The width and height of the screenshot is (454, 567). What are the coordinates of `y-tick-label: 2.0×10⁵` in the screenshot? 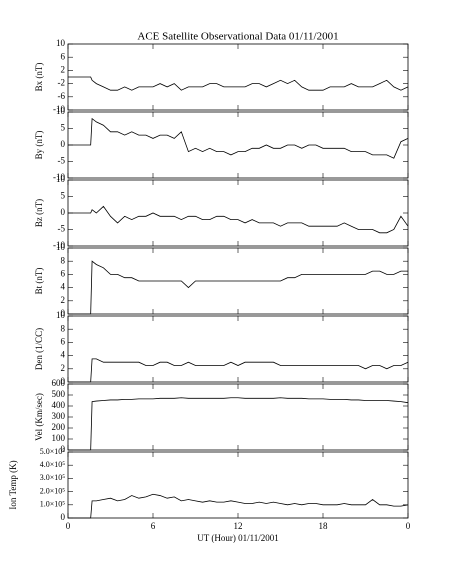 It's located at (53, 490).